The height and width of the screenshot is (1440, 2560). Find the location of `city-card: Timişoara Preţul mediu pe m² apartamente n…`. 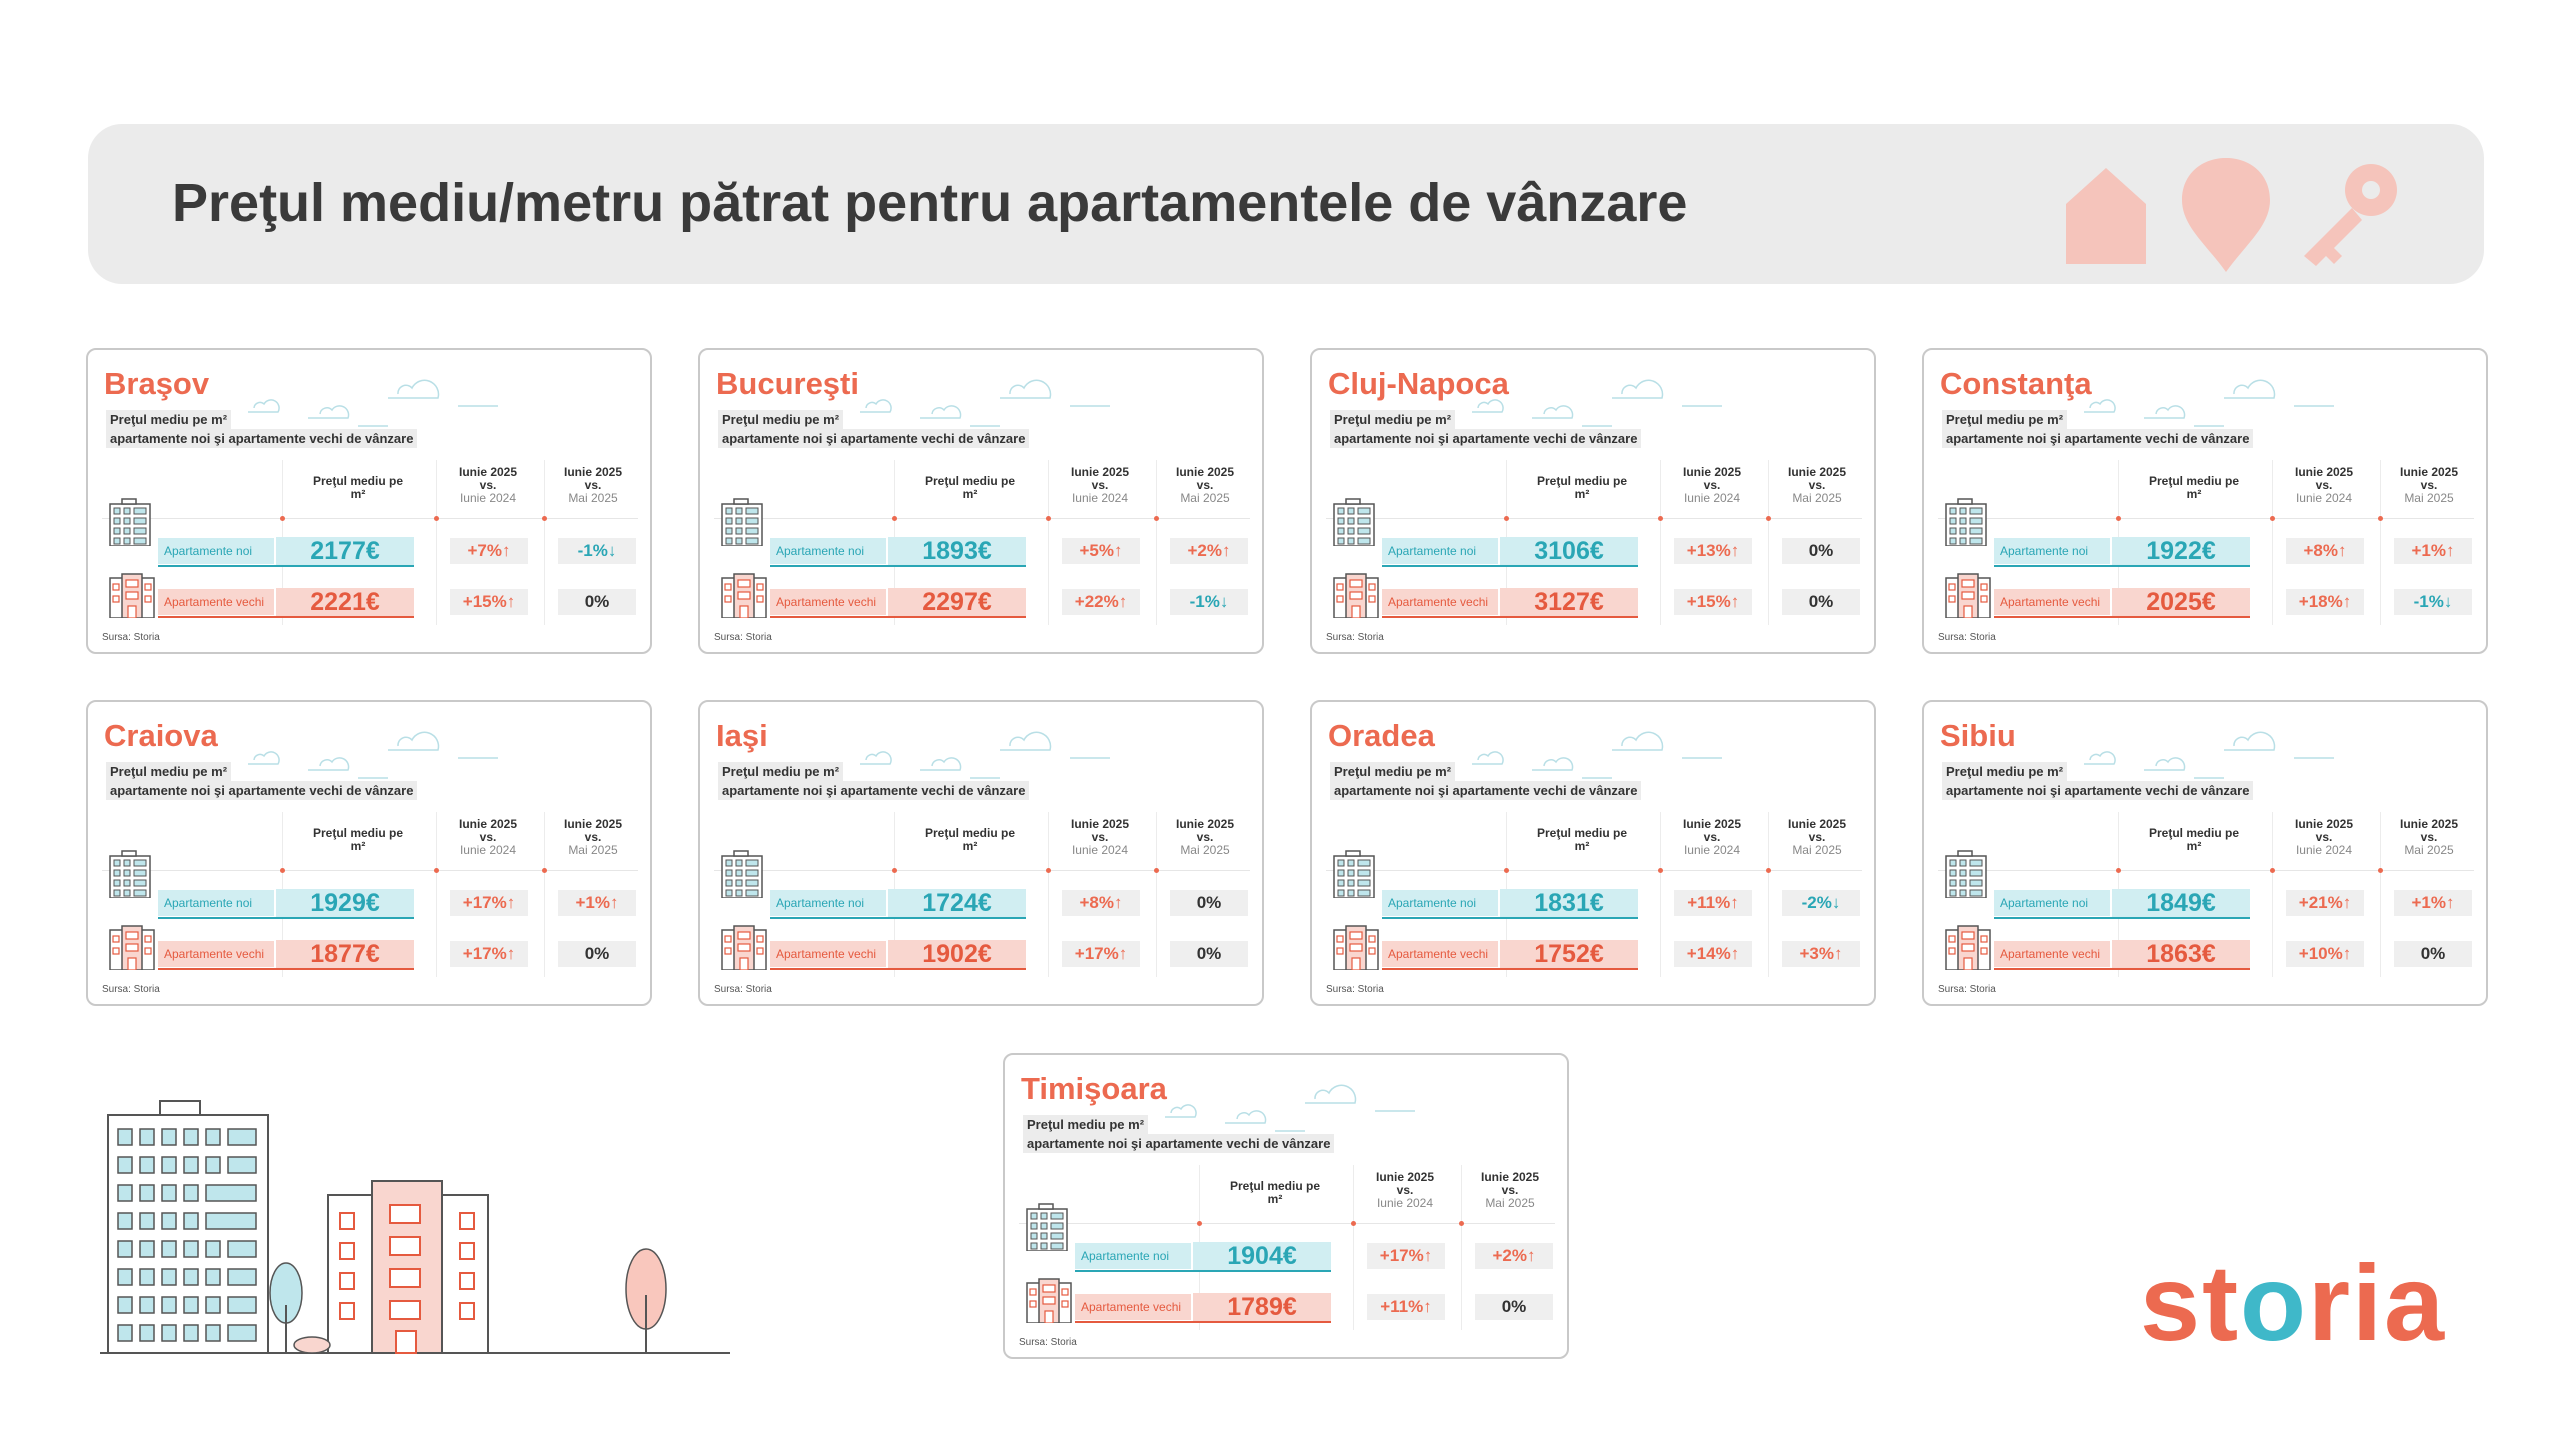

city-card: Timişoara Preţul mediu pe m² apartamente n… is located at coordinates (1286, 1206).